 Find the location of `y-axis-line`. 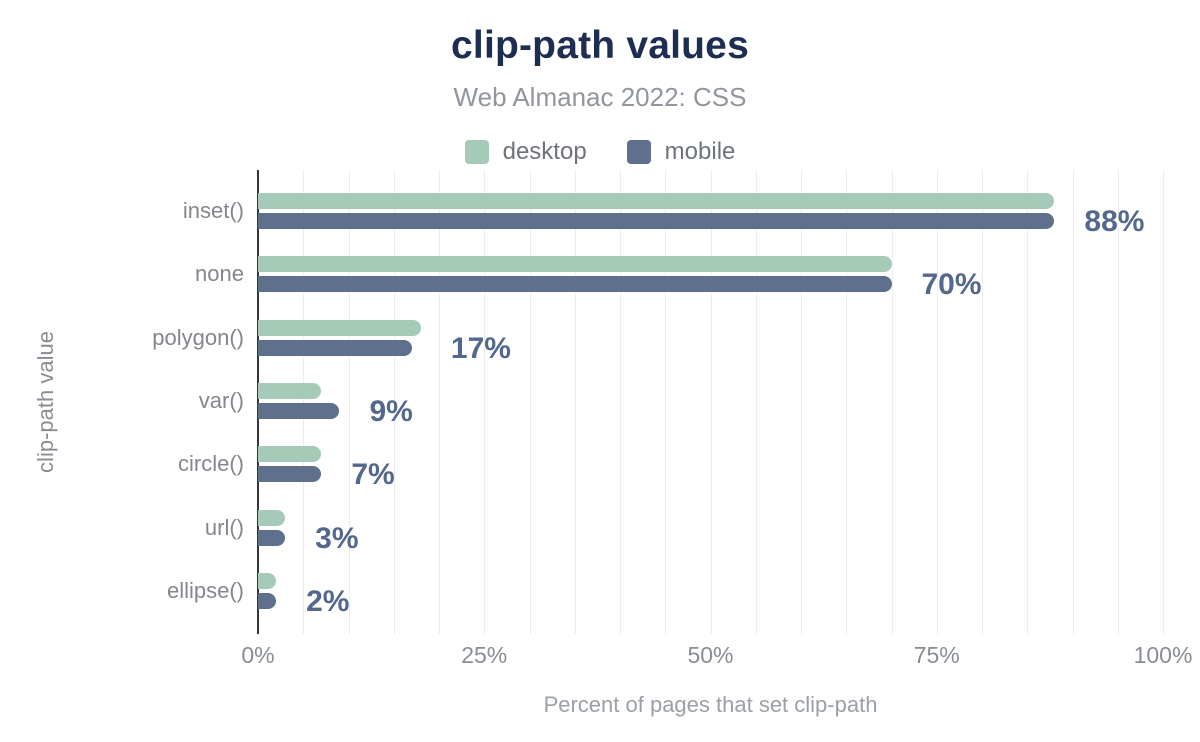

y-axis-line is located at coordinates (258, 402).